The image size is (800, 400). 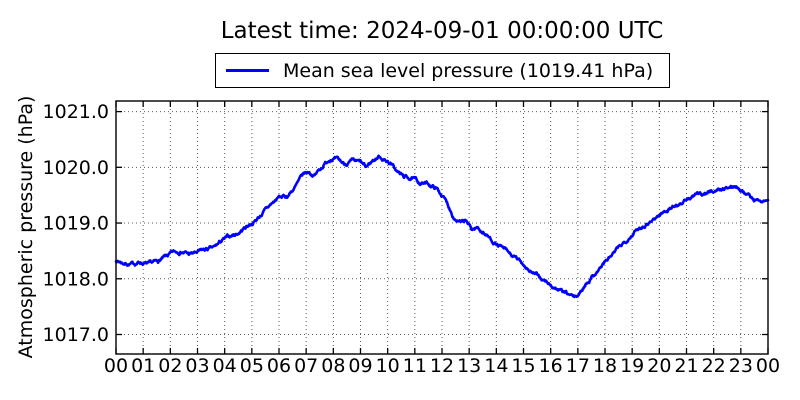 I want to click on x-tick-label: 02, so click(x=170, y=366).